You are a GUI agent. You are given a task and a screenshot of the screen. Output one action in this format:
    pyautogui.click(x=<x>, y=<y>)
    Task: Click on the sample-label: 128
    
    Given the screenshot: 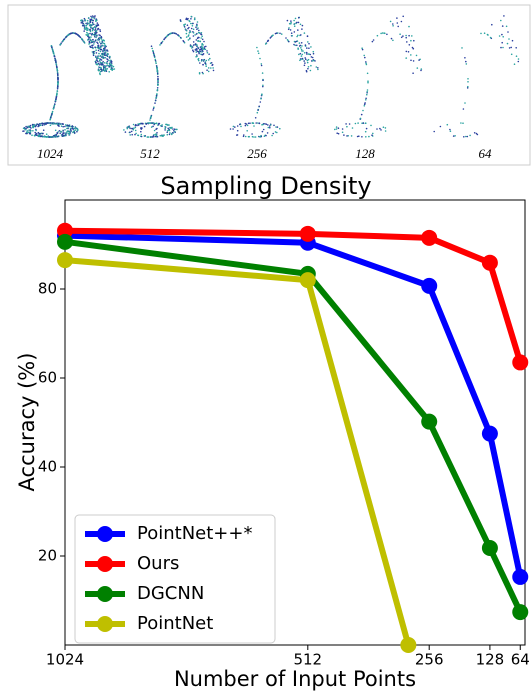 What is the action you would take?
    pyautogui.click(x=365, y=153)
    